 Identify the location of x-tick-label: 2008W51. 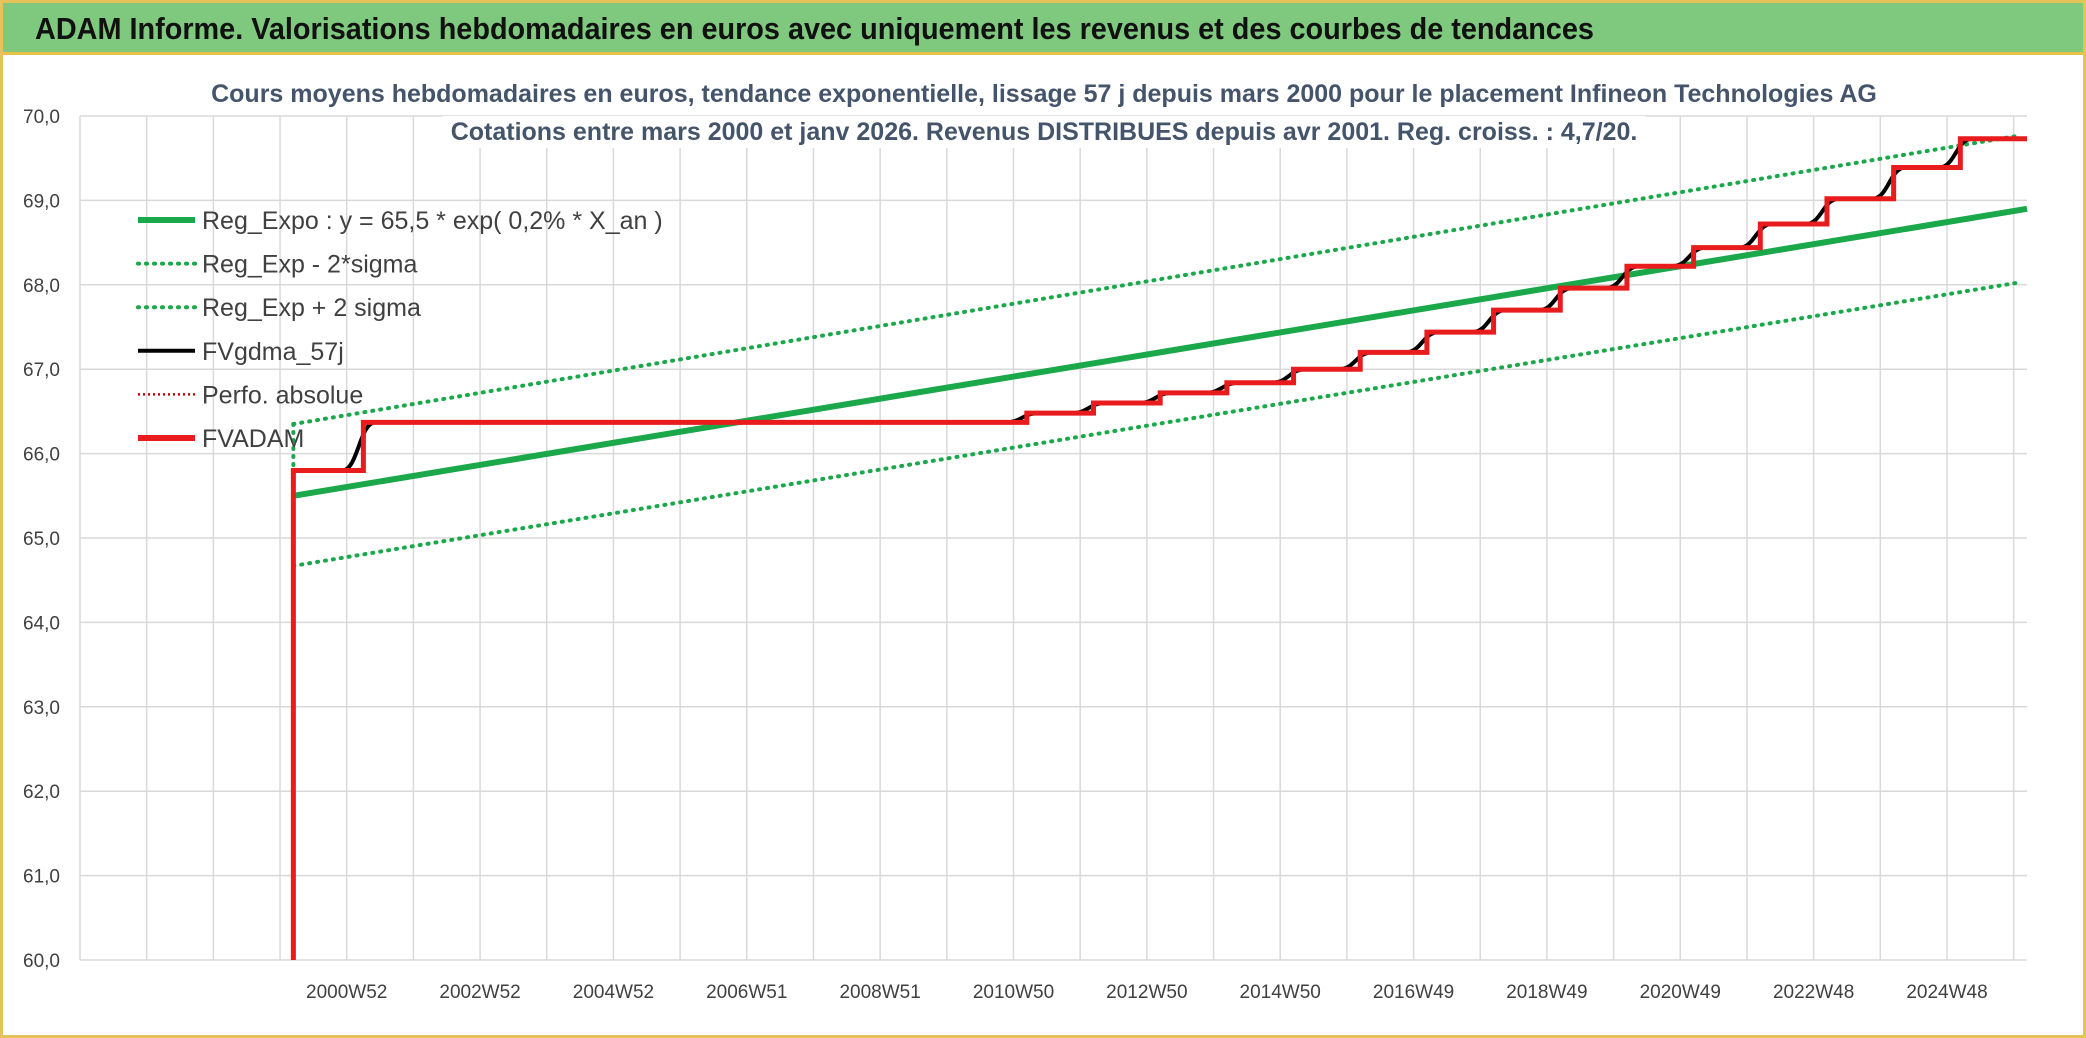
(879, 992).